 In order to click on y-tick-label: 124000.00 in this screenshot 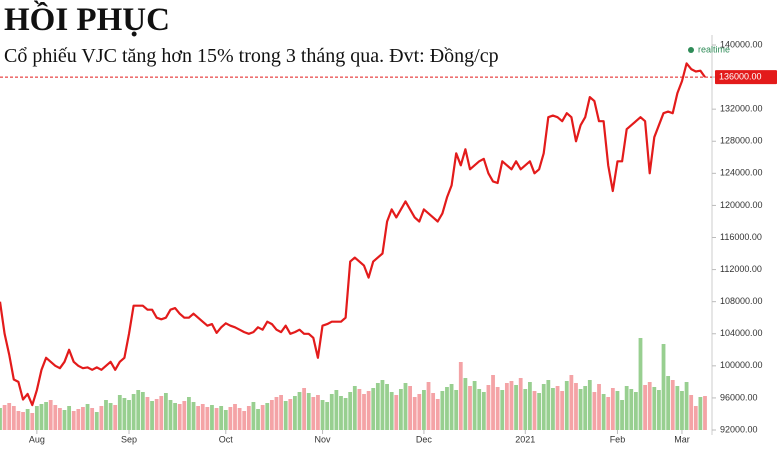, I will do `click(741, 173)`.